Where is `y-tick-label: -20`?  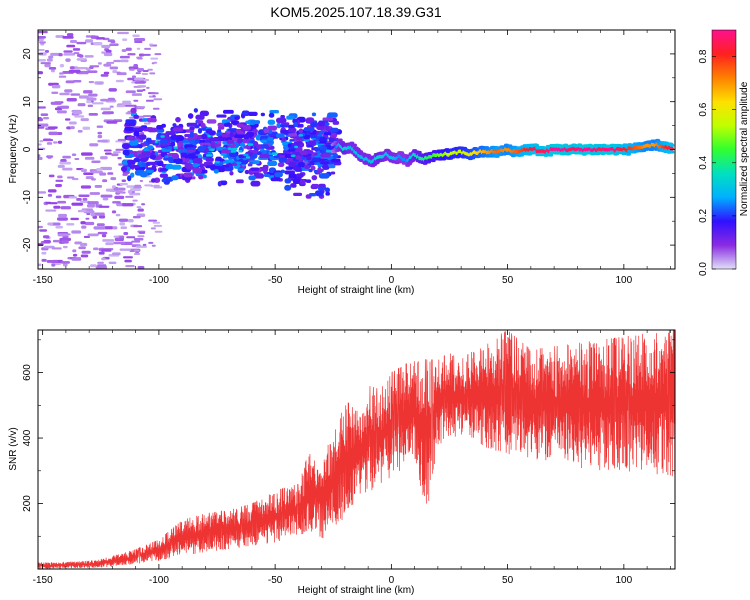
y-tick-label: -20 is located at coordinates (27, 244).